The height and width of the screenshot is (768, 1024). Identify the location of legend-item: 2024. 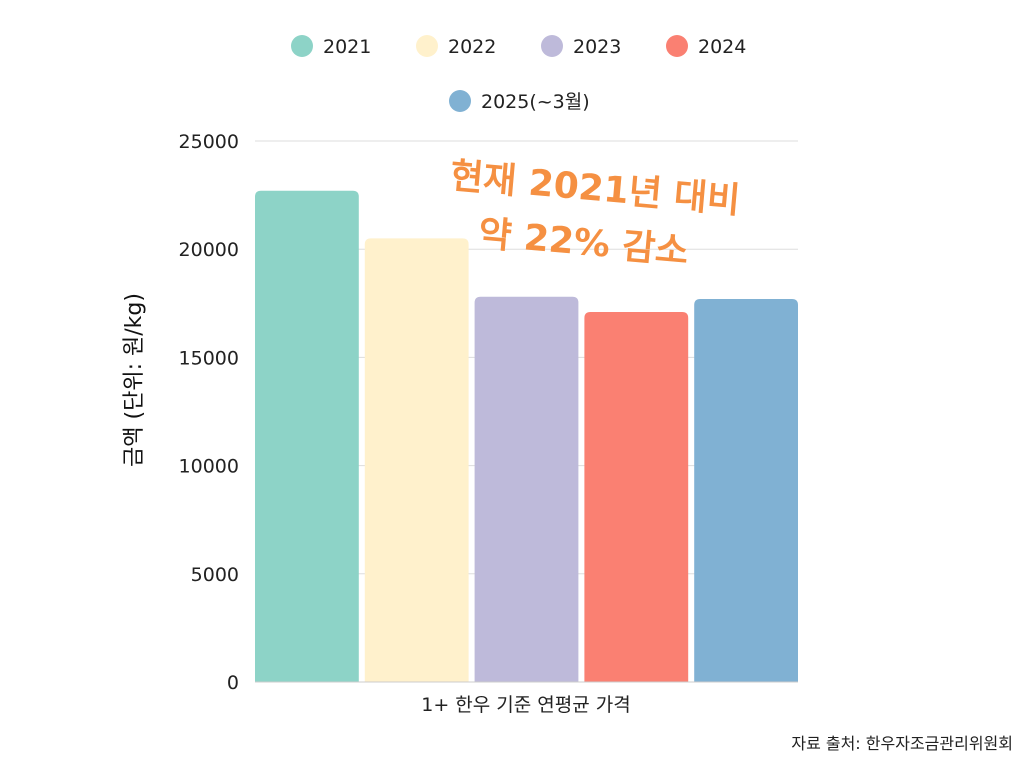
(706, 46).